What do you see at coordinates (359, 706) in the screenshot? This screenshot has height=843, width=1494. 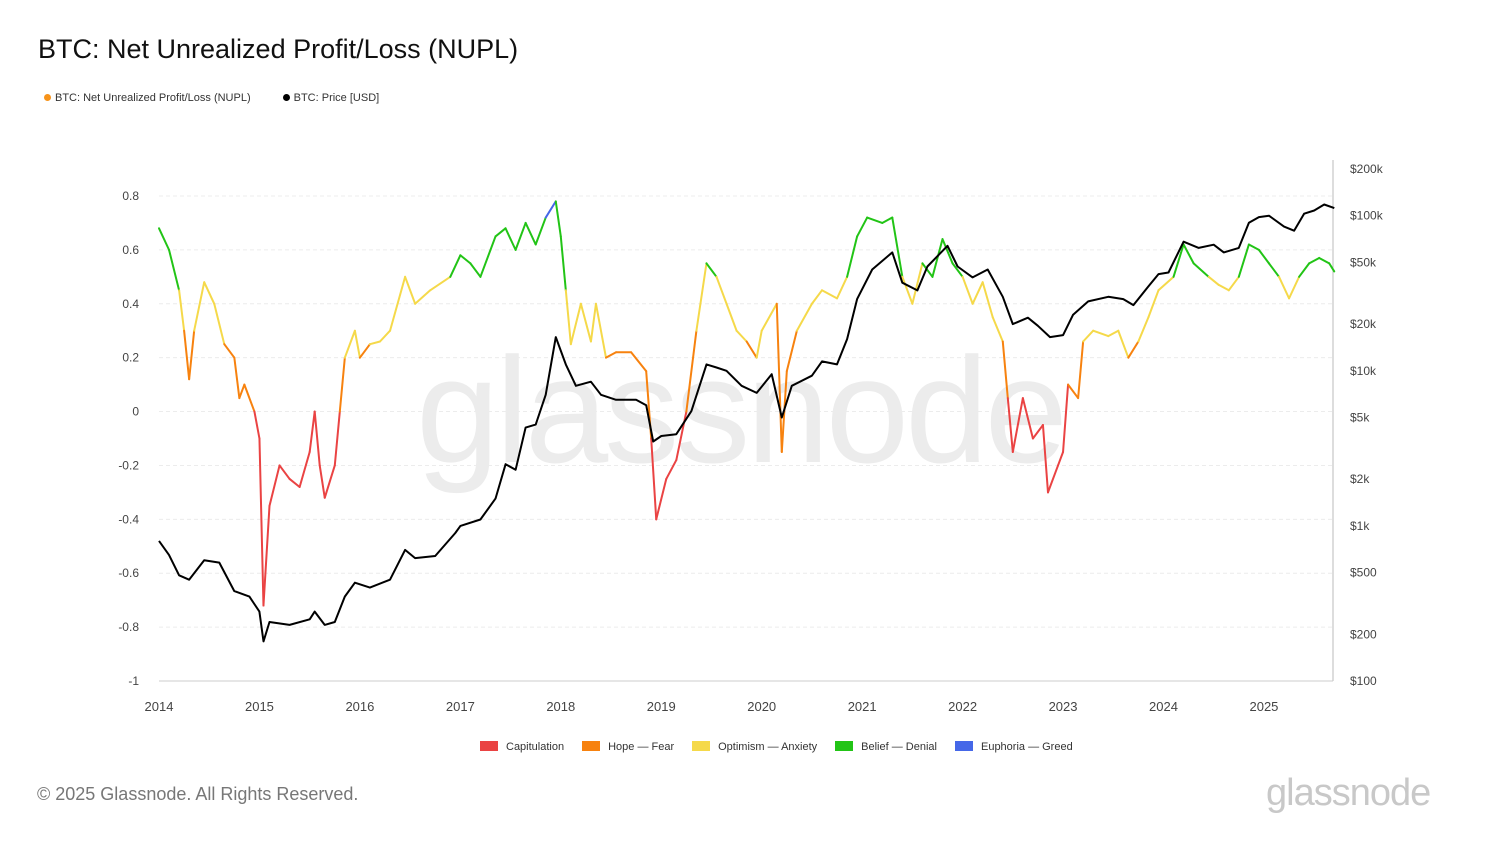 I see `x-tick-label: 2016` at bounding box center [359, 706].